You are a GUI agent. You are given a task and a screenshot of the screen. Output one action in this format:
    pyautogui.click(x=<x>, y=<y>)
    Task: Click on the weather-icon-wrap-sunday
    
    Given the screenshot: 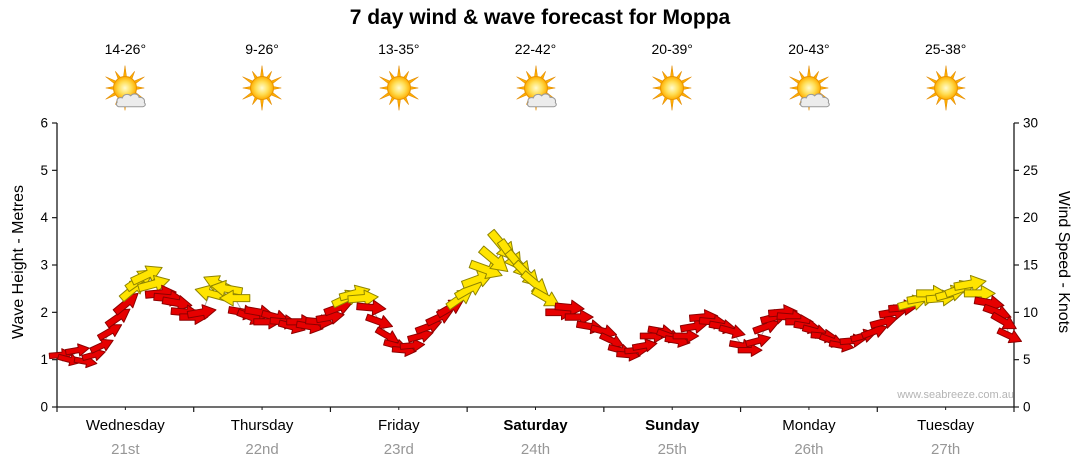 What is the action you would take?
    pyautogui.click(x=672, y=88)
    